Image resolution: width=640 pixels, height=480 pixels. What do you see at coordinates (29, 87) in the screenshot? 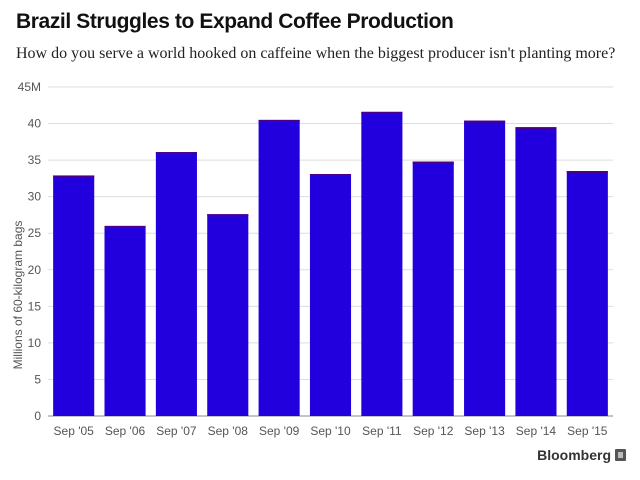
I see `y-tick-label: 45M` at bounding box center [29, 87].